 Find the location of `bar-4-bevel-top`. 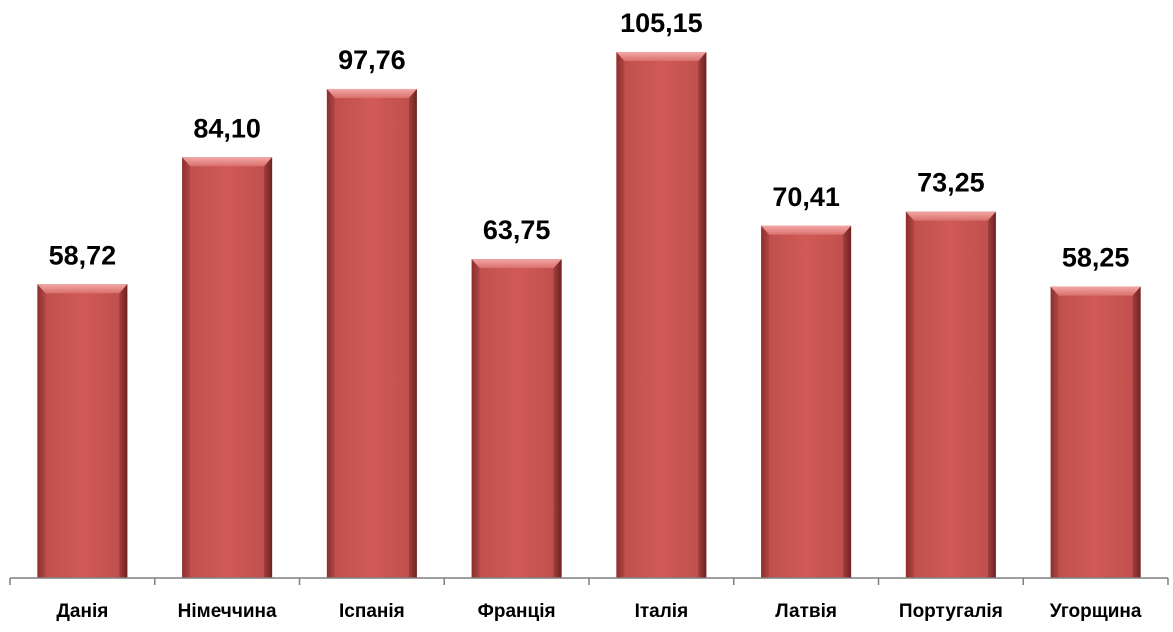

bar-4-bevel-top is located at coordinates (516, 264).